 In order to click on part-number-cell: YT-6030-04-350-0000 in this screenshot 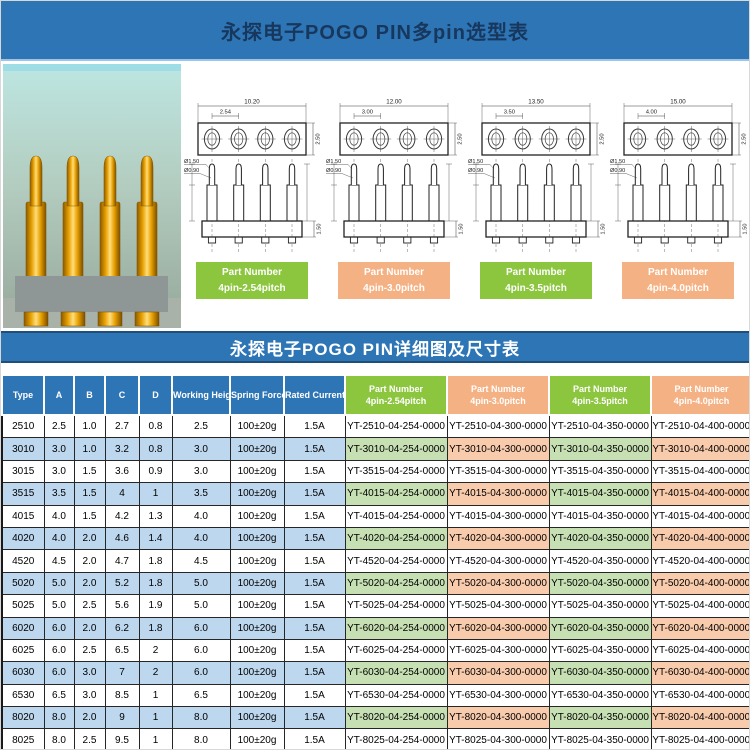, I will do `click(600, 673)`.